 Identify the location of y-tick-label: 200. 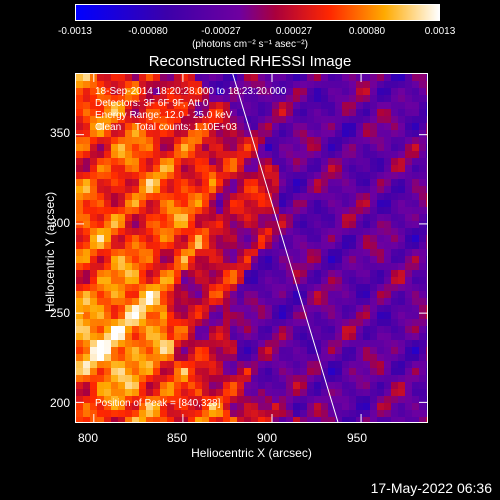
(59, 403).